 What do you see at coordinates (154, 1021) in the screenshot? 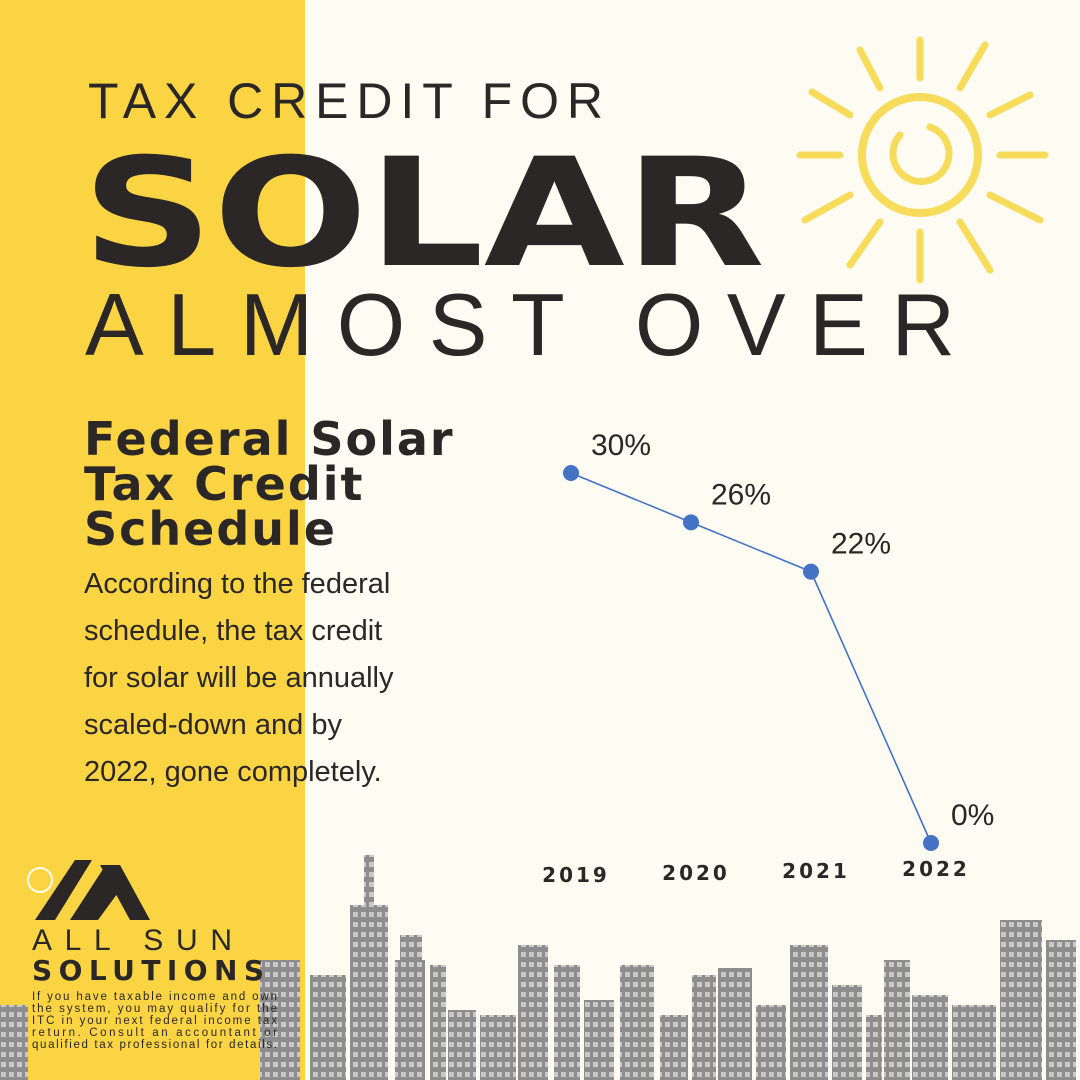
I see `disclaimer: ITC in your next federal income tax` at bounding box center [154, 1021].